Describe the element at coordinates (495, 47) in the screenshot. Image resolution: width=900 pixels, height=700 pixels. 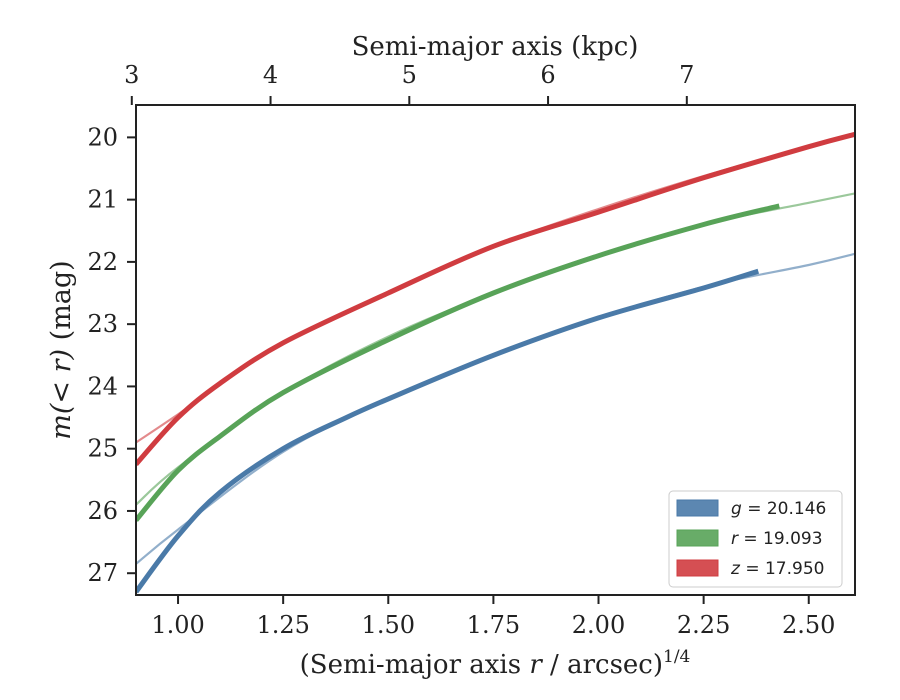
I see `top-x-axis-title: Semi-major axis (kpc)` at that location.